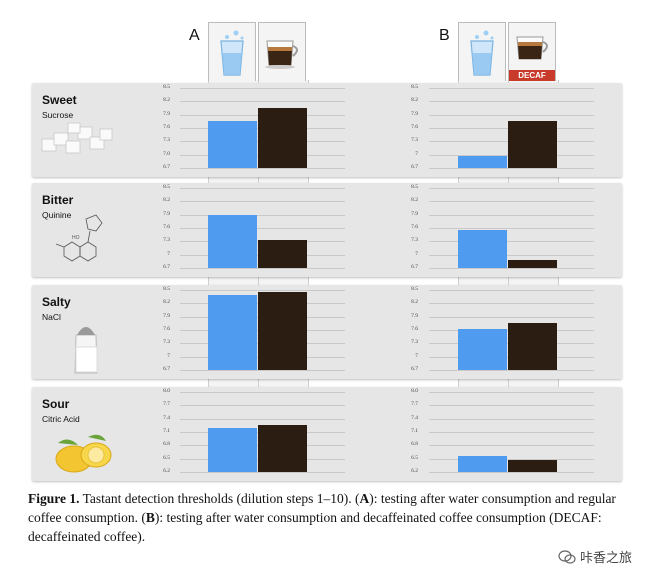  What do you see at coordinates (78, 140) in the screenshot?
I see `sweet-illustration-icon` at bounding box center [78, 140].